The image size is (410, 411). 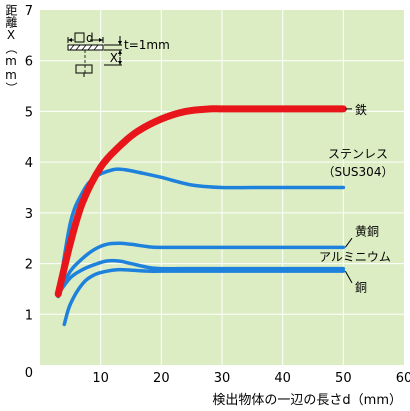 I want to click on d-arrow-right, so click(x=101, y=40).